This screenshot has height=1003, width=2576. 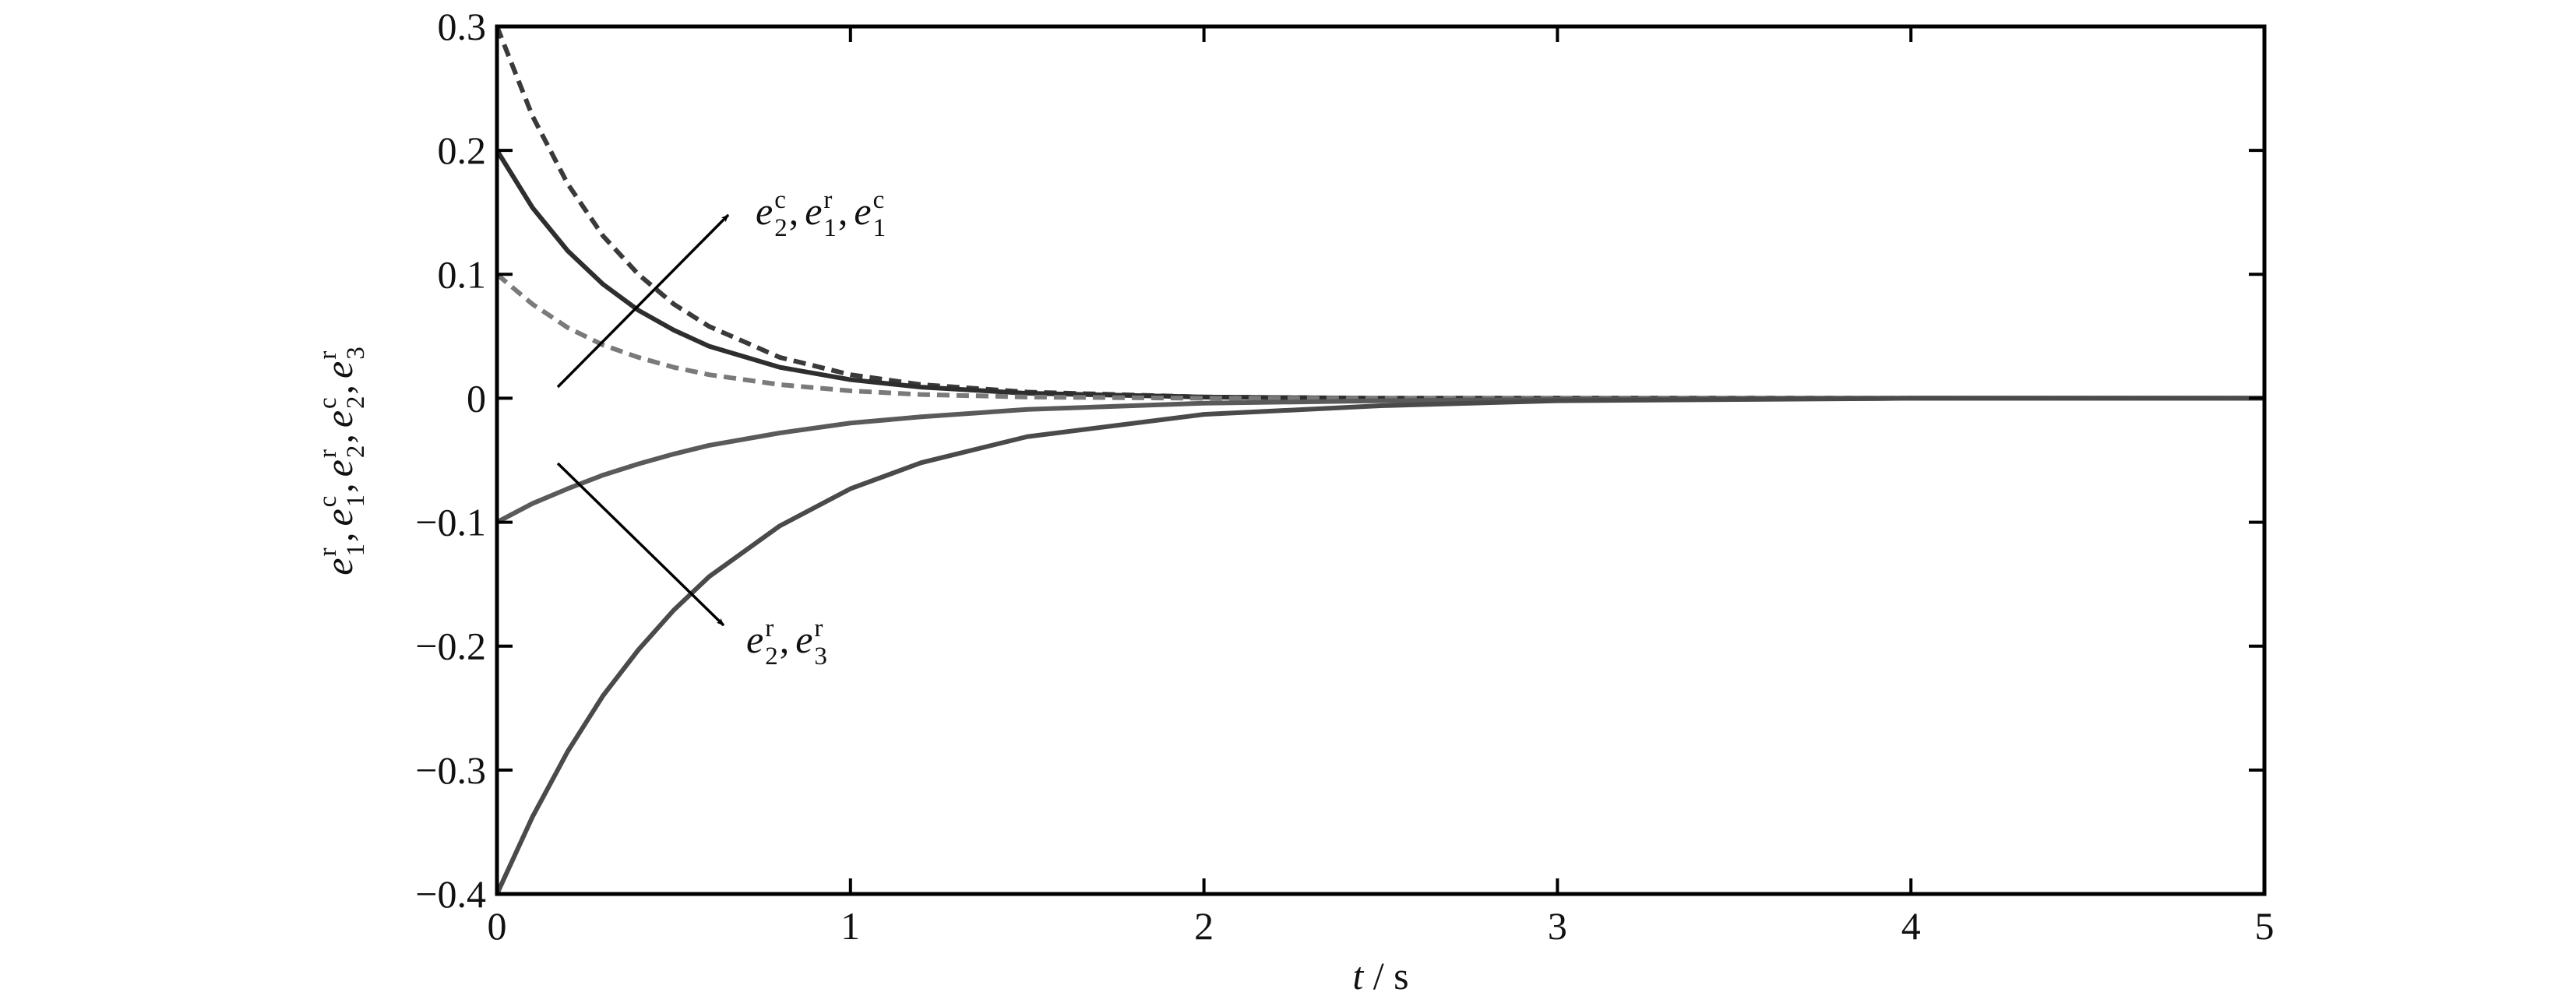 What do you see at coordinates (2265, 926) in the screenshot?
I see `x-tick-label: 5` at bounding box center [2265, 926].